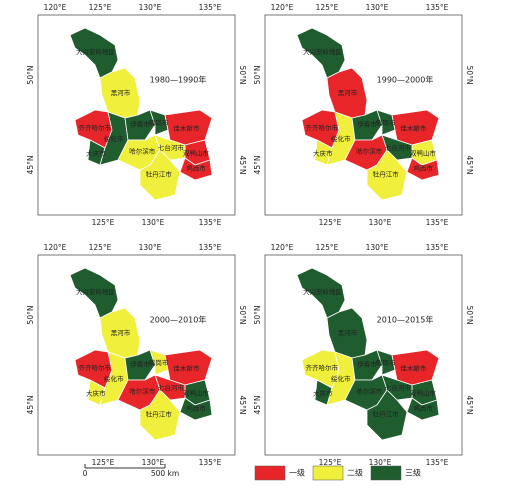 Image resolution: width=506 pixels, height=500 pixels. What do you see at coordinates (297, 473) in the screenshot?
I see `legend-label: 一级` at bounding box center [297, 473].